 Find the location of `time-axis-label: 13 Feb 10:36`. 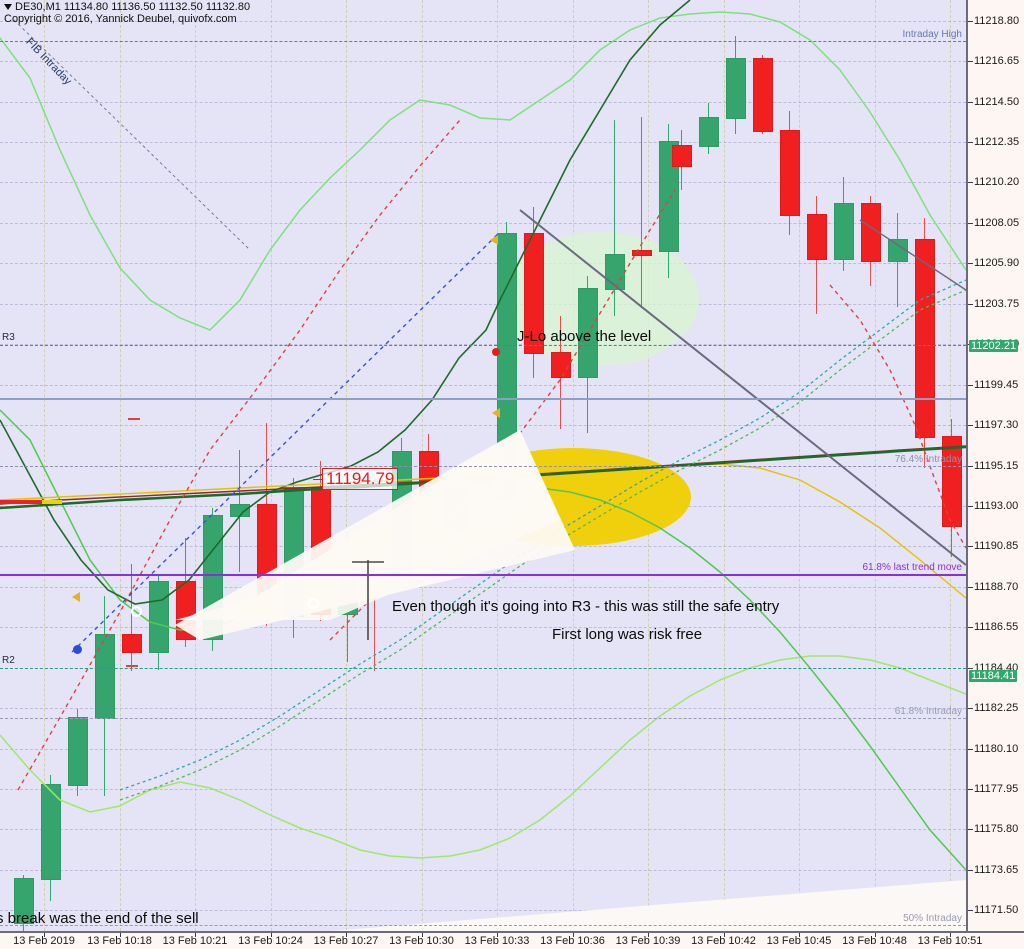

time-axis-label: 13 Feb 10:36 is located at coordinates (572, 941).